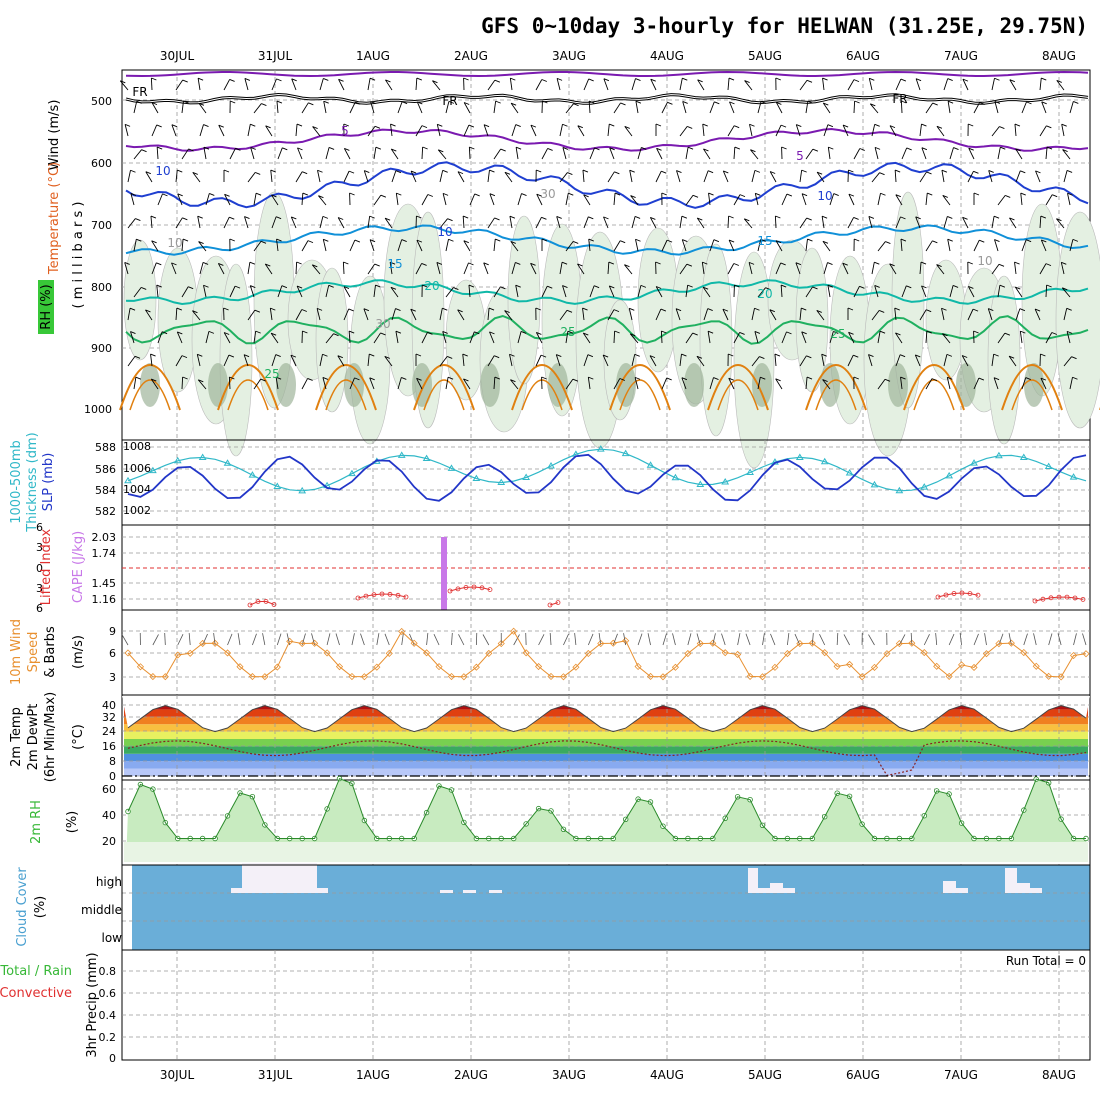 Image resolution: width=1100 pixels, height=1100 pixels. I want to click on contour-label: 5, so click(800, 156).